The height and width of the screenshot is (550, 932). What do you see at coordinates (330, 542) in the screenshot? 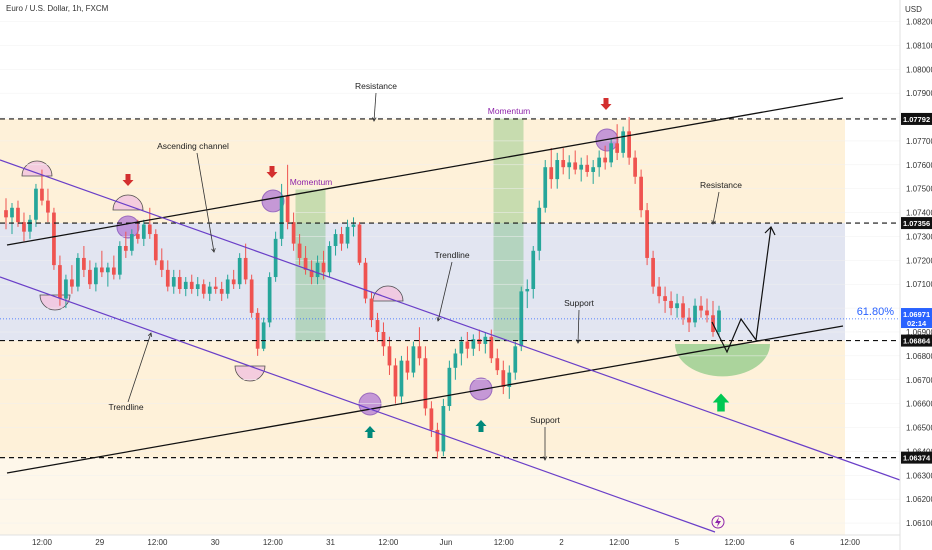
I see `time-tick-label: 31` at bounding box center [330, 542].